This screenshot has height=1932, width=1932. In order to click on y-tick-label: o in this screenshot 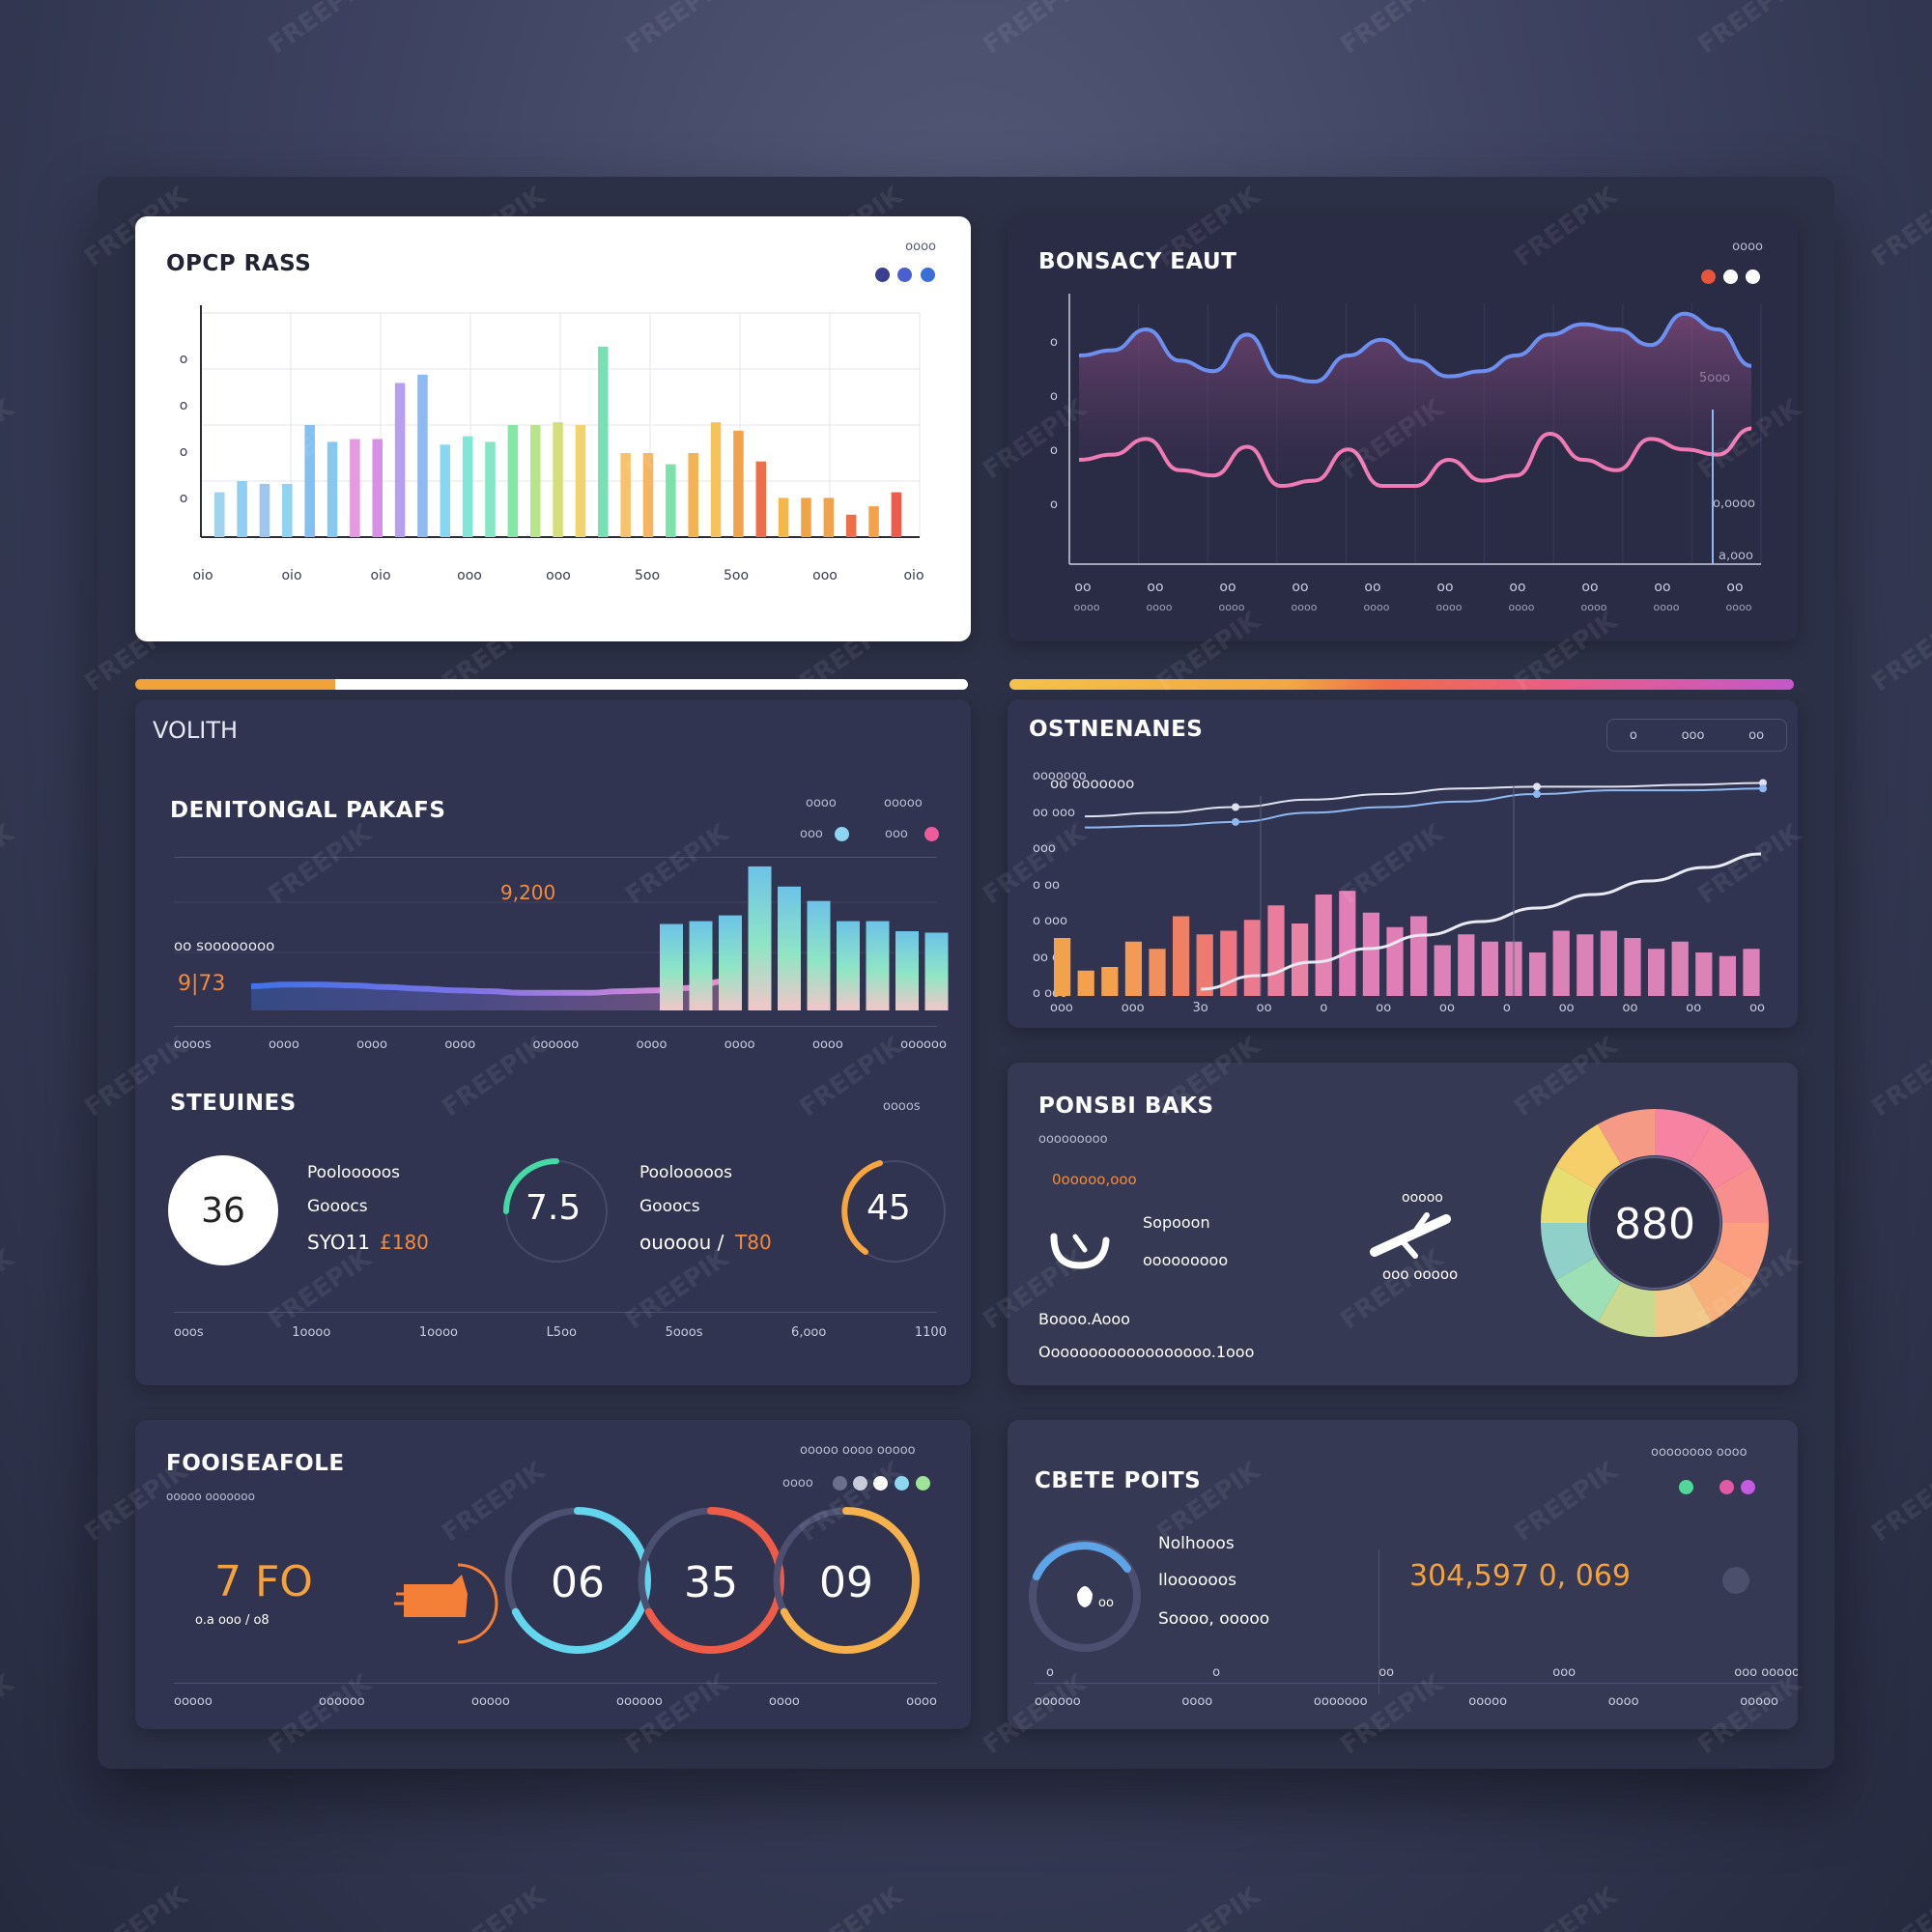, I will do `click(1054, 342)`.